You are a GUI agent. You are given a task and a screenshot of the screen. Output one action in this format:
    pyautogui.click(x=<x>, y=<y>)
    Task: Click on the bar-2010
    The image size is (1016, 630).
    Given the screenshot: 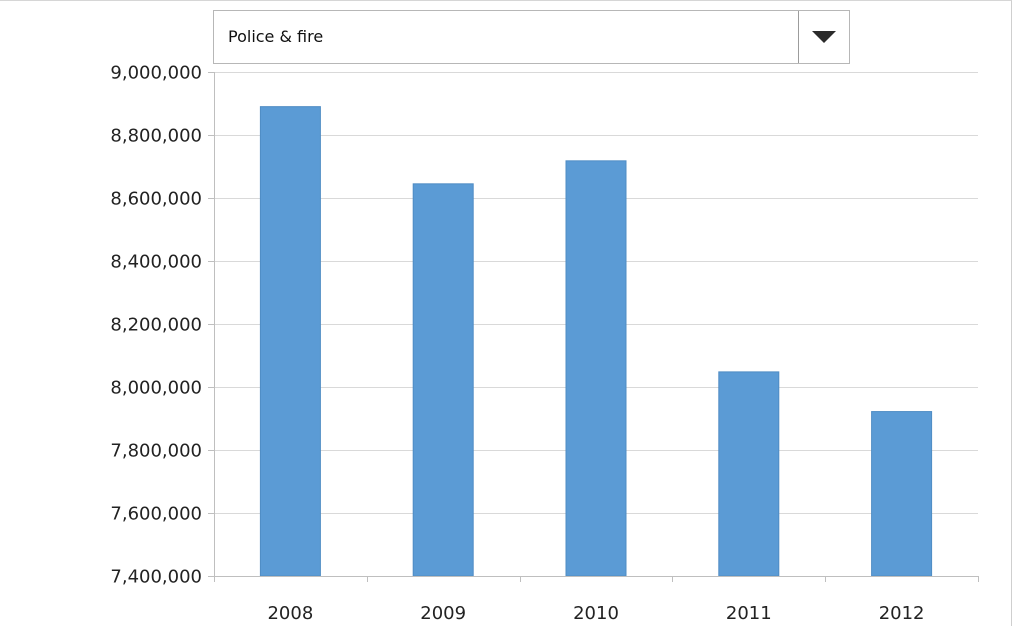 What is the action you would take?
    pyautogui.click(x=596, y=368)
    